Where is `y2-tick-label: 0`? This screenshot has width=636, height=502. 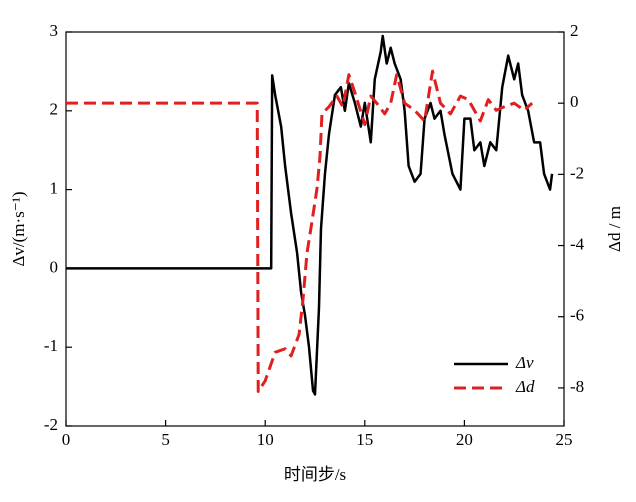 y2-tick-label: 0 is located at coordinates (574, 101).